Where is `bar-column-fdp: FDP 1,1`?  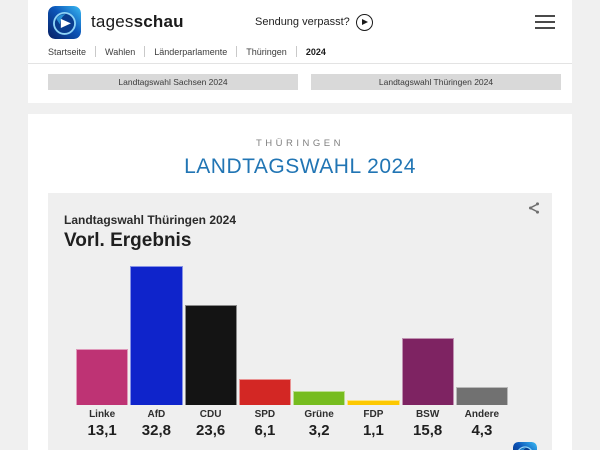
bar-column-fdp: FDP 1,1 is located at coordinates (373, 352).